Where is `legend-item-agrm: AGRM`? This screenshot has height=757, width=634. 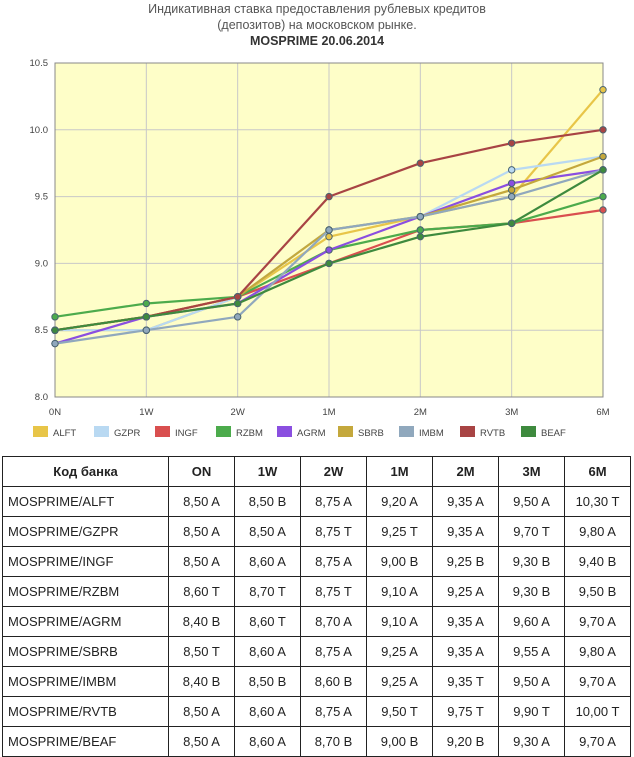 legend-item-agrm: AGRM is located at coordinates (301, 432).